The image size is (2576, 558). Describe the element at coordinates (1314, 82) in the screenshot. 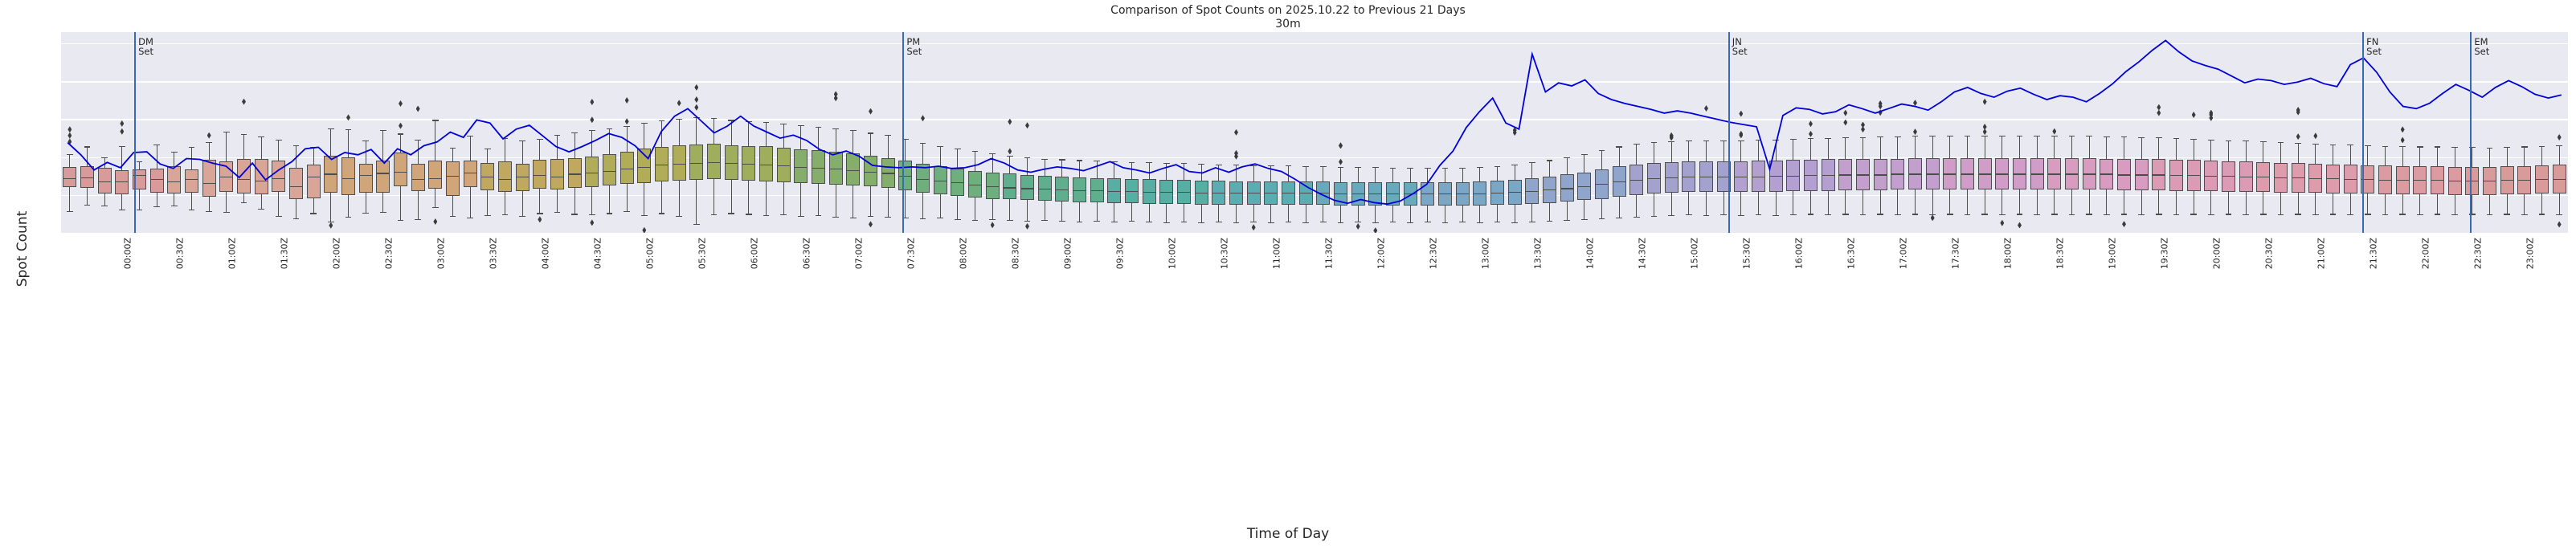

I see `gridline` at that location.